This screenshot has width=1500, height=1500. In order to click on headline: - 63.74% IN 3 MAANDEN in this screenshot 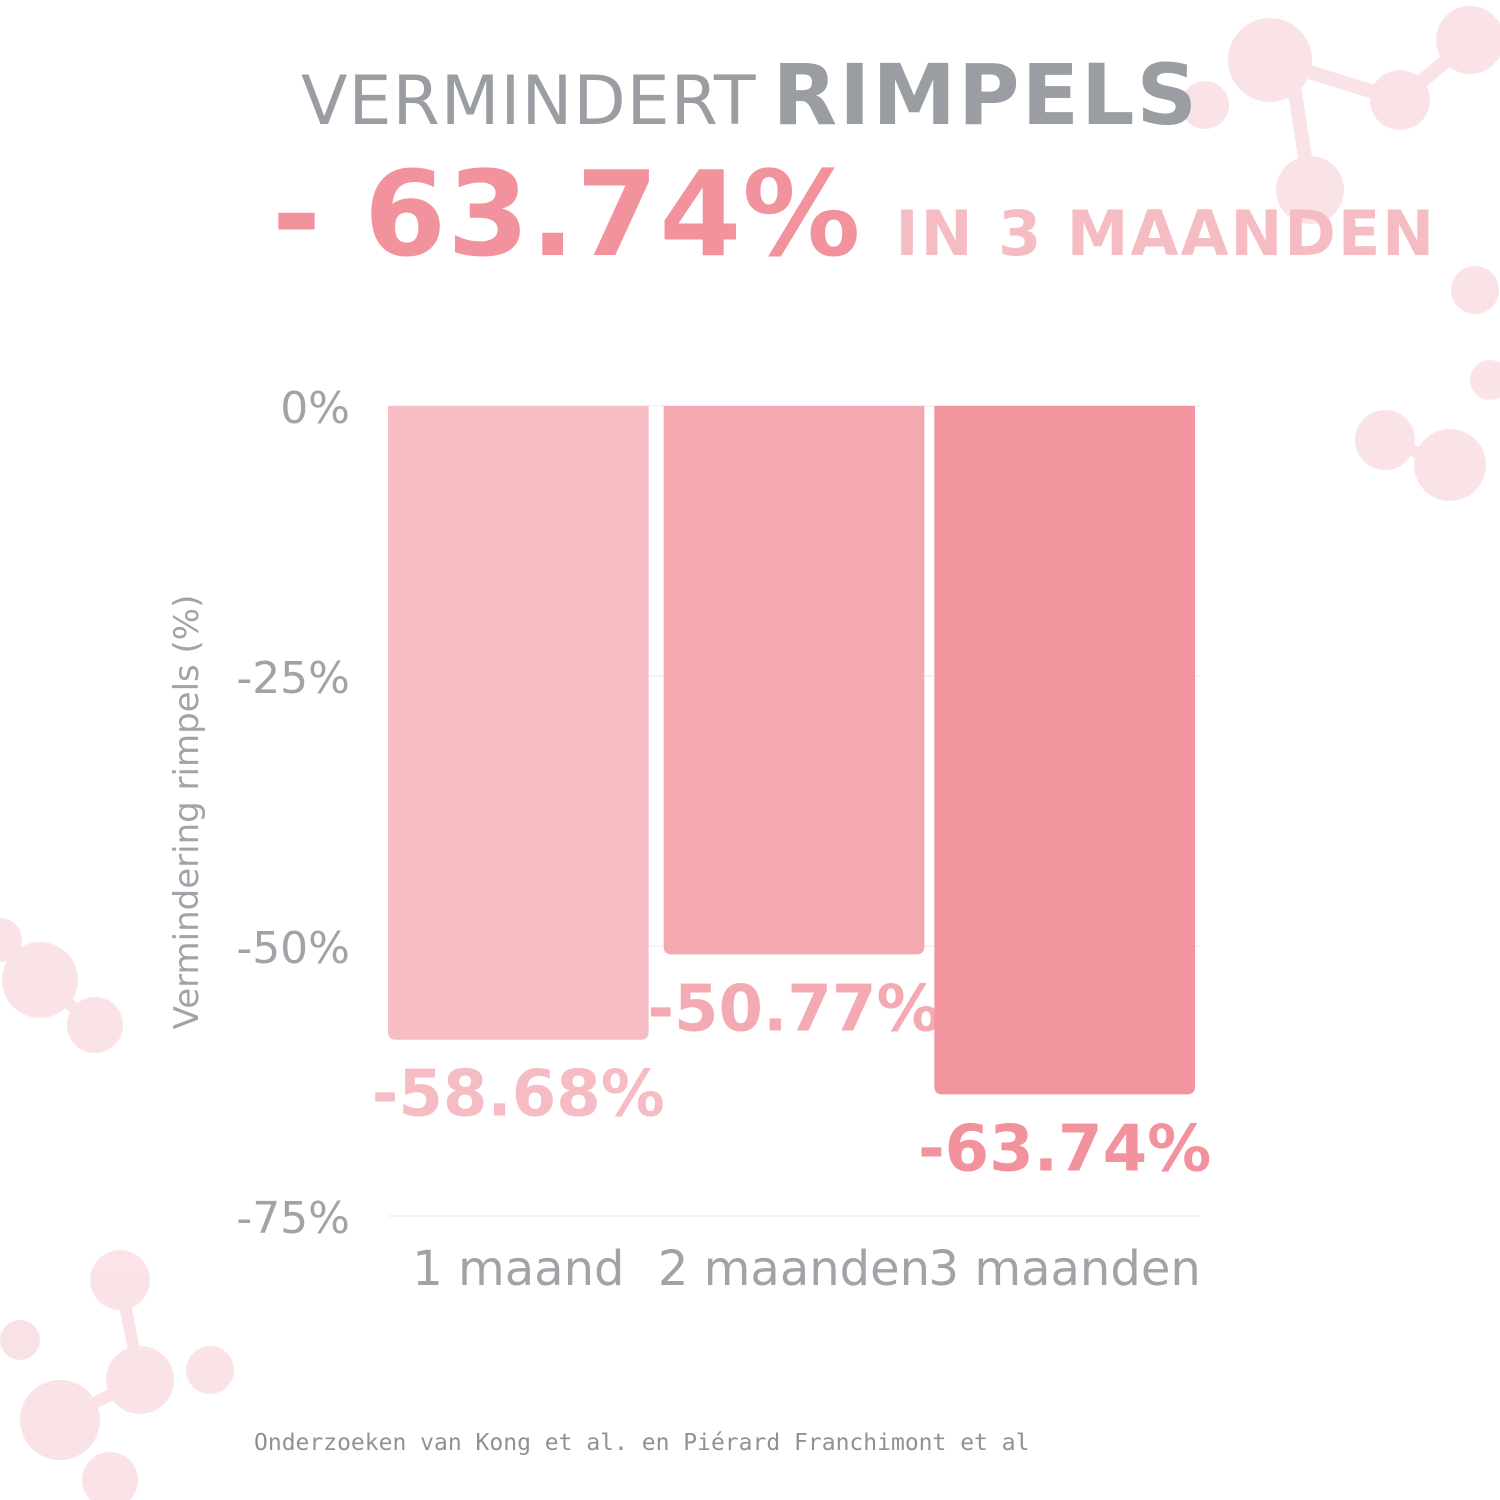, I will do `click(854, 214)`.